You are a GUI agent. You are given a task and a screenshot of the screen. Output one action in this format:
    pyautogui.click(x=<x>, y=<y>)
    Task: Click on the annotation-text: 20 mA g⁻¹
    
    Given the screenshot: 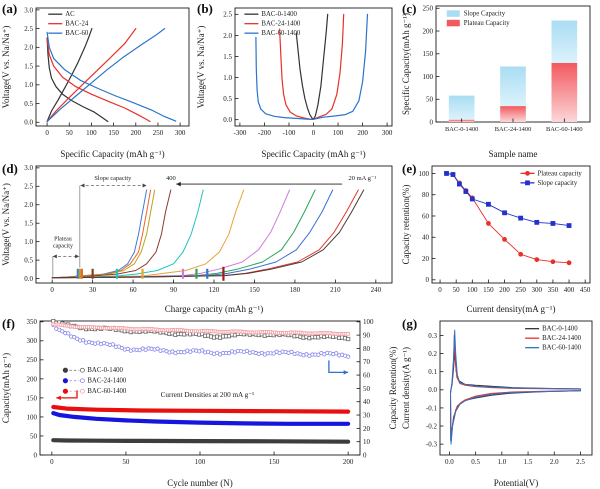 What is the action you would take?
    pyautogui.click(x=362, y=178)
    